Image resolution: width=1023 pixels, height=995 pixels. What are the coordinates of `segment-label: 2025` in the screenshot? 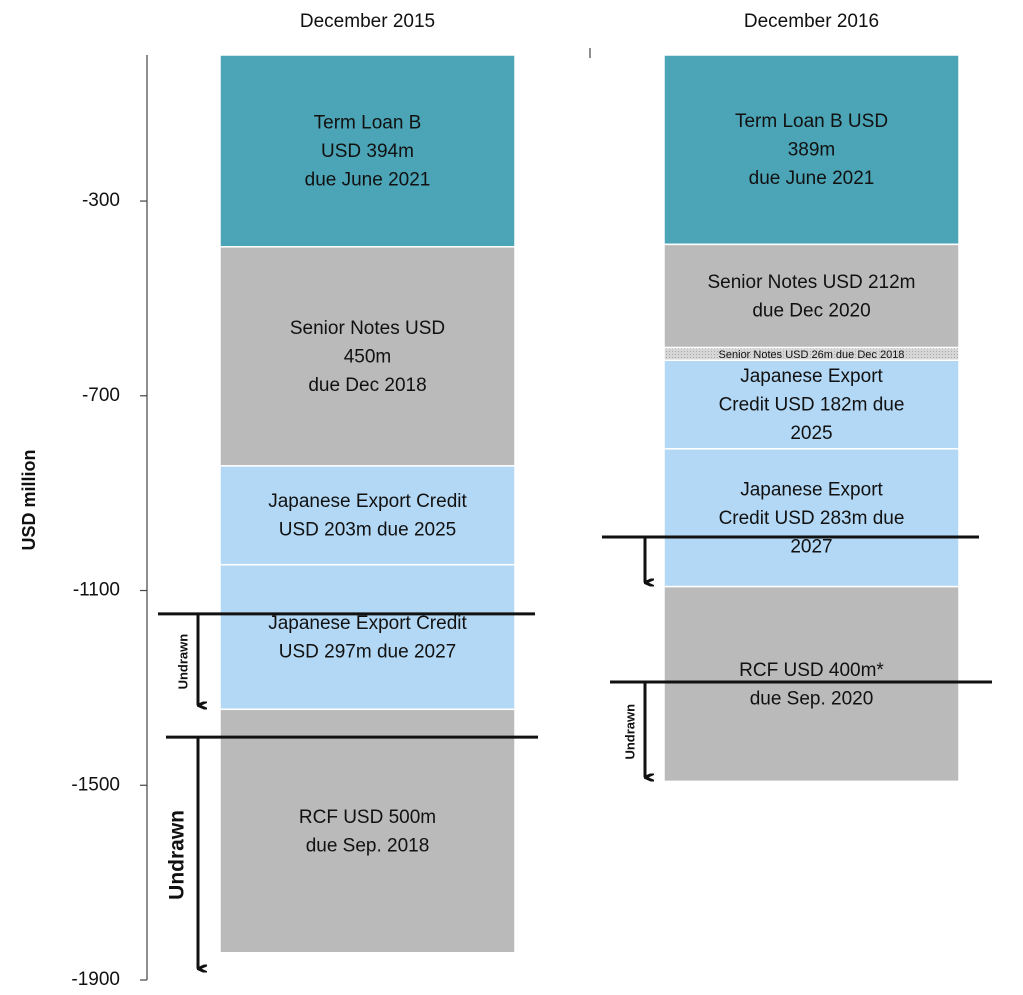 It's located at (811, 433).